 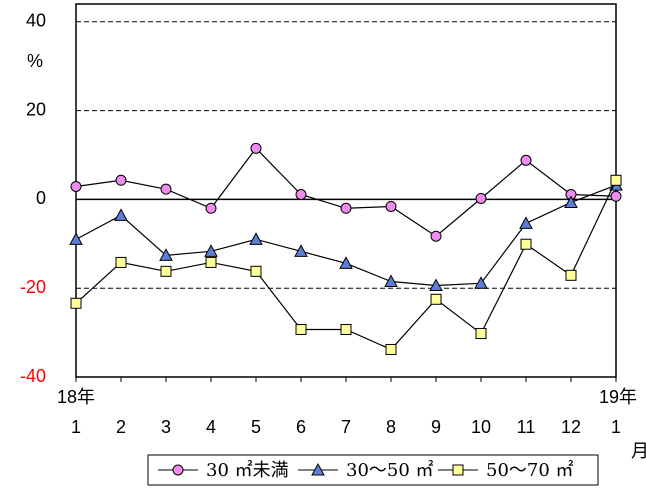 I want to click on legend-label: 50～70 ㎡, so click(x=530, y=470).